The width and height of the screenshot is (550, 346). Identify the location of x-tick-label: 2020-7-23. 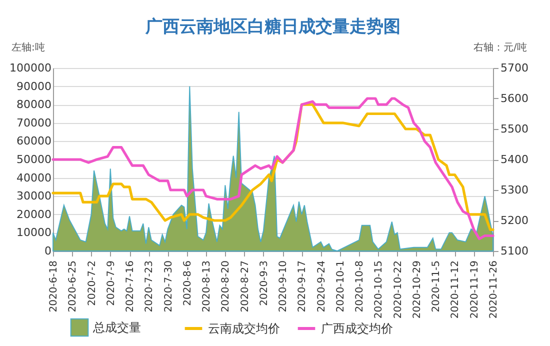
(150, 286).